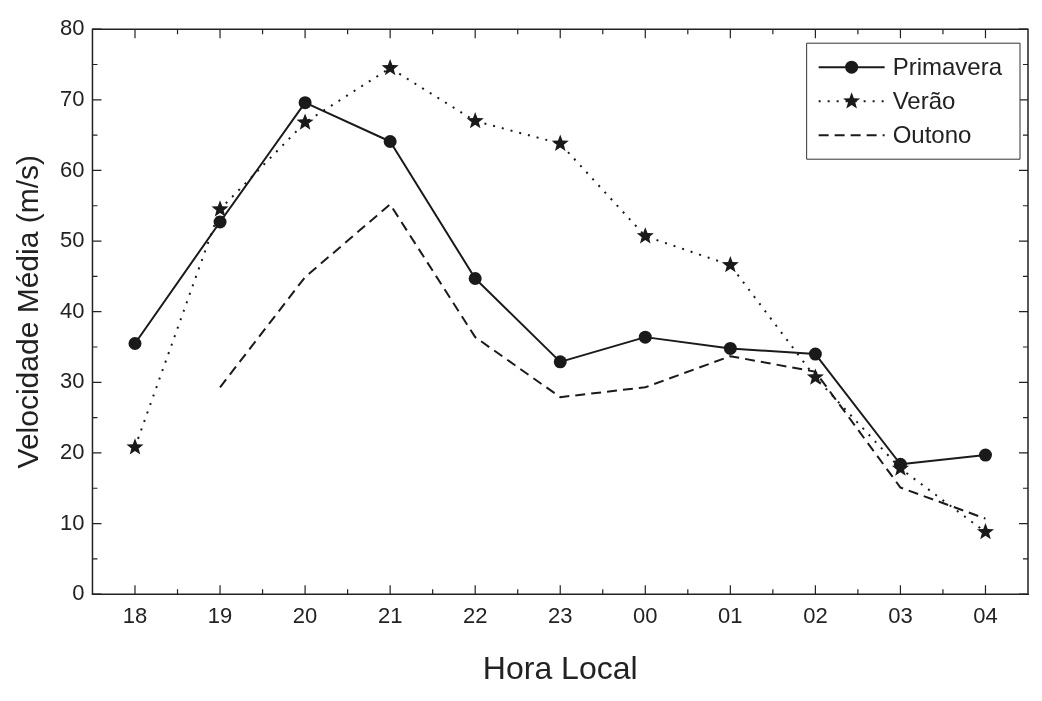  I want to click on x-tick-label: 01, so click(730, 616).